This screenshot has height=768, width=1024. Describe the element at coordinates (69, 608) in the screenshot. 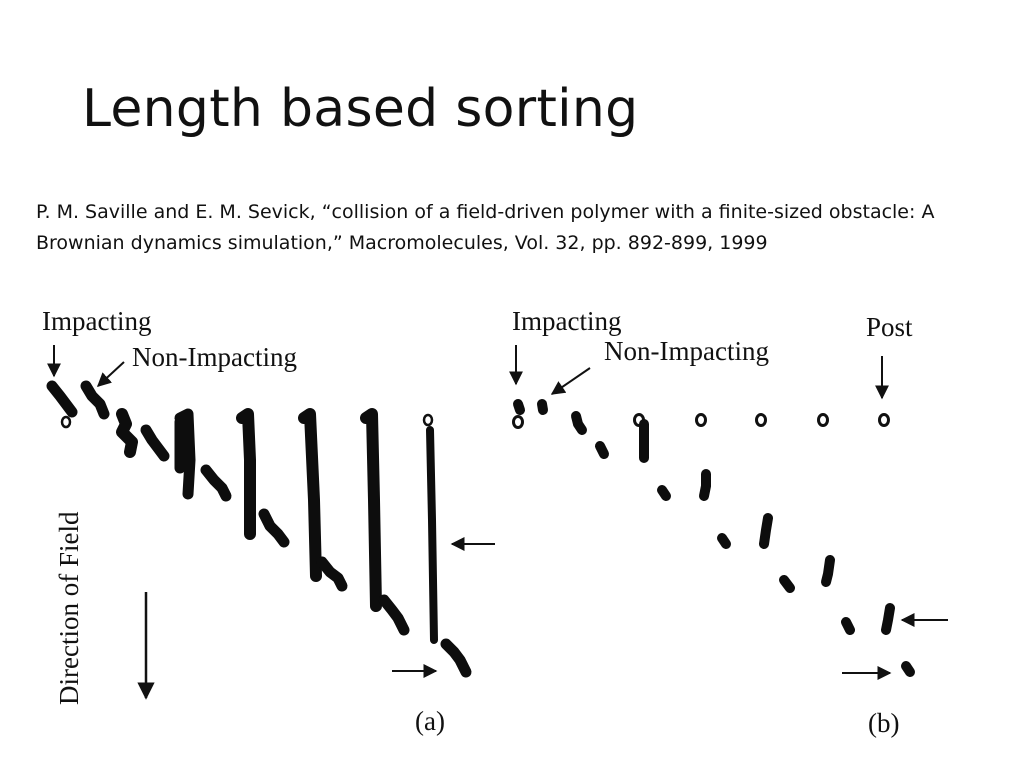

I see `field-direction-label: Direction of Field` at that location.